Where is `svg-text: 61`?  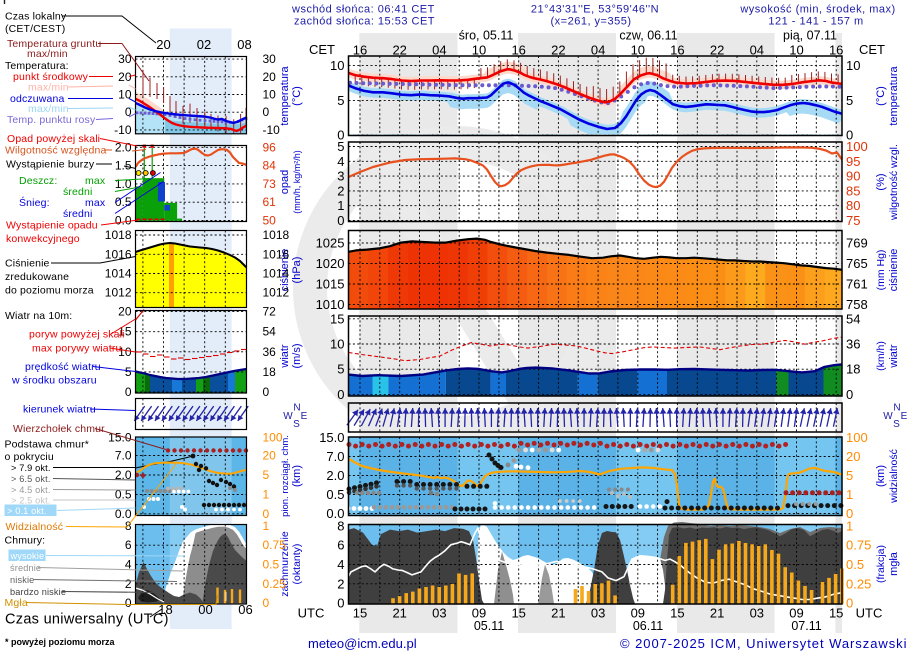 svg-text: 61 is located at coordinates (270, 202).